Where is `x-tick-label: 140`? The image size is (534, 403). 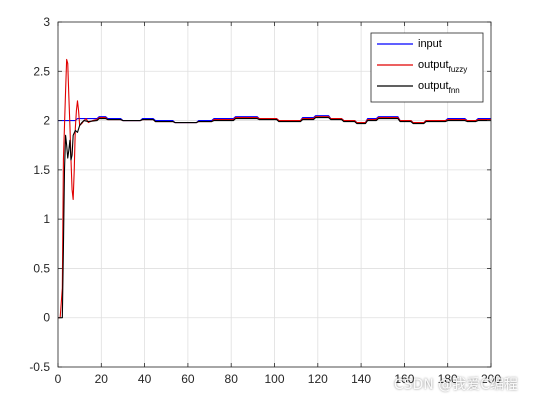 x-tick-label: 140 is located at coordinates (361, 379).